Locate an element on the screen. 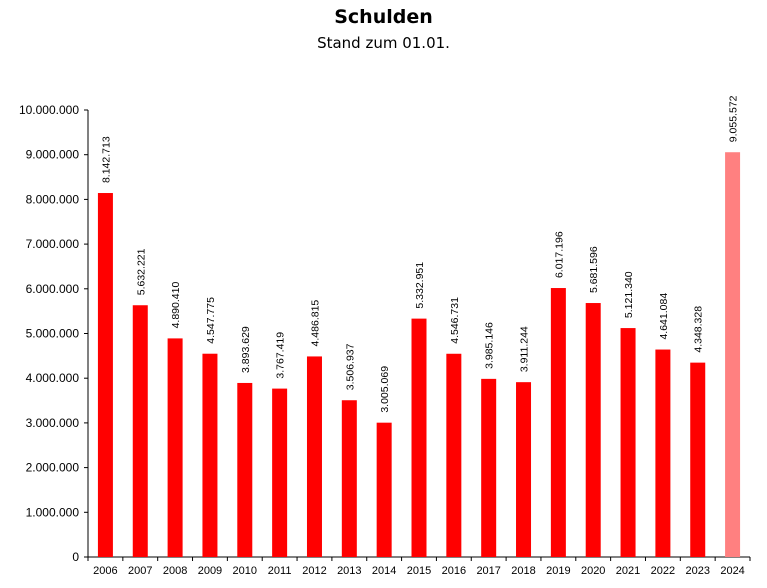 The height and width of the screenshot is (588, 767). bar-2022 is located at coordinates (663, 453).